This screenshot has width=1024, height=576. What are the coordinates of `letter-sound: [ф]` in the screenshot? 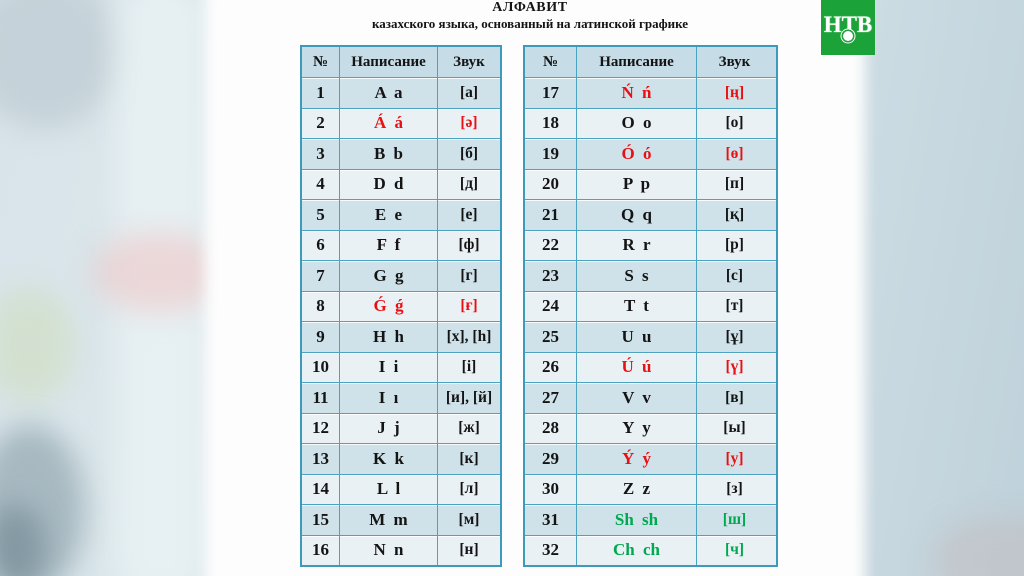 It's located at (468, 245).